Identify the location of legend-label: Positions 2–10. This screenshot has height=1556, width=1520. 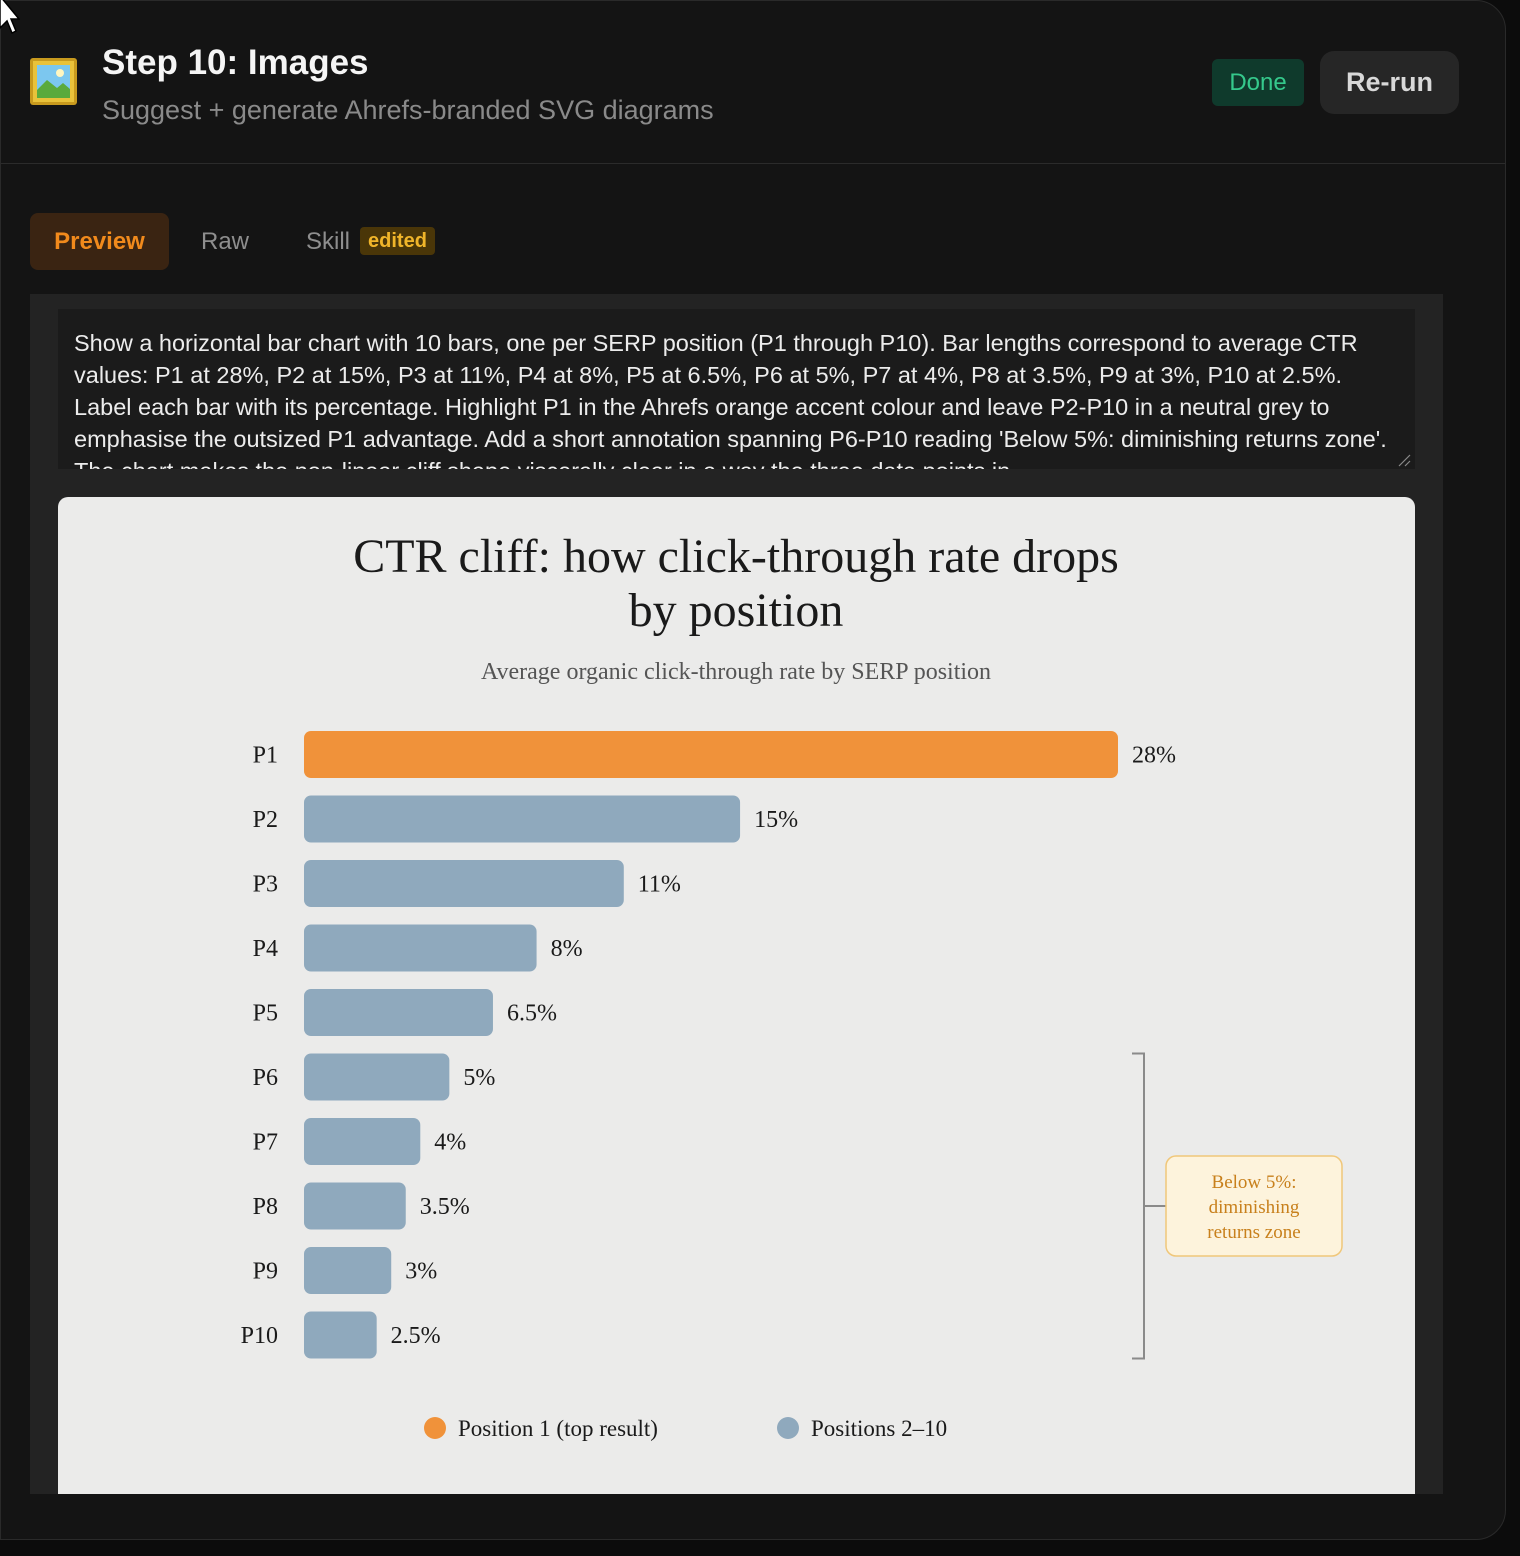
(879, 1428).